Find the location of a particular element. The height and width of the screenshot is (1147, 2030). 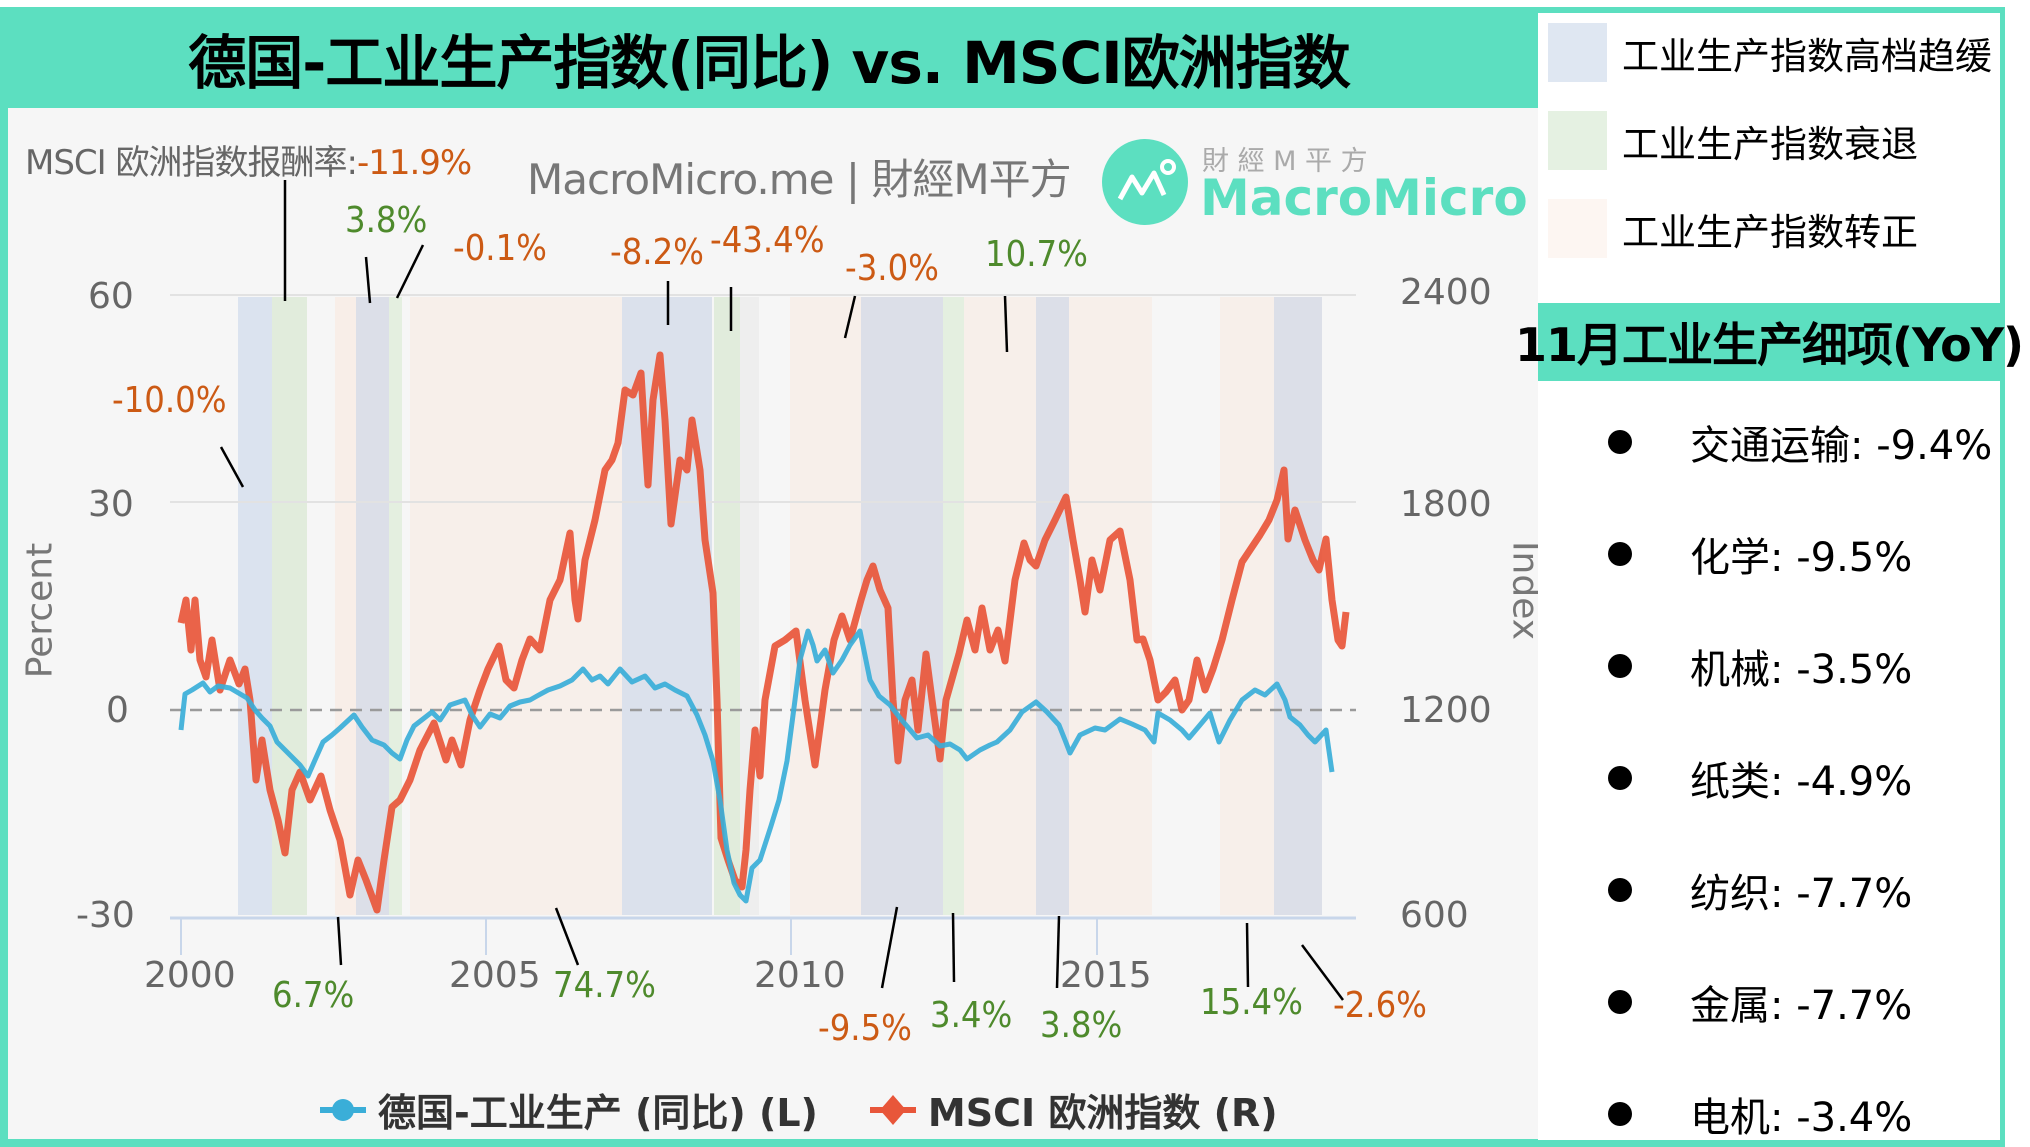

detail-list-item: 纸类: -4.9% is located at coordinates (1760, 778).